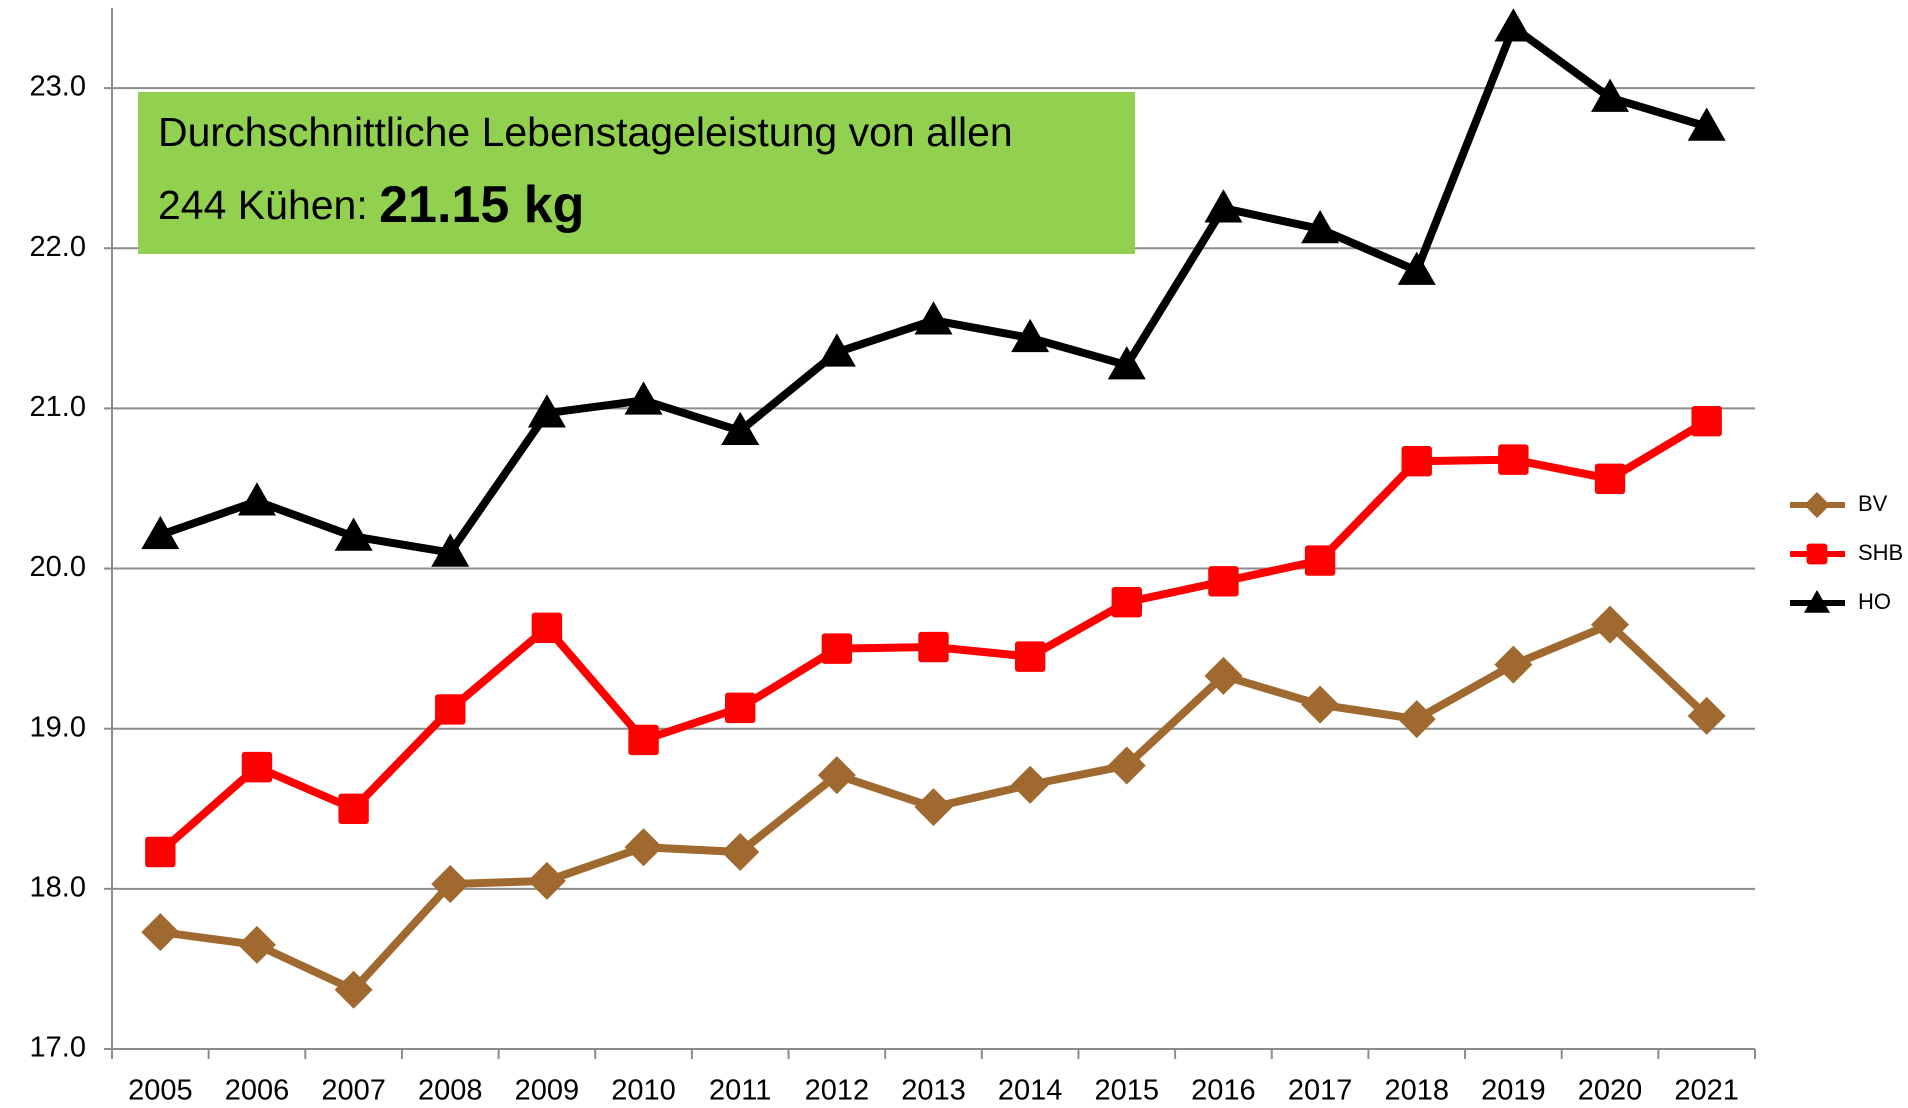 The image size is (1908, 1108). What do you see at coordinates (933, 1091) in the screenshot?
I see `x-tick-label: 2013` at bounding box center [933, 1091].